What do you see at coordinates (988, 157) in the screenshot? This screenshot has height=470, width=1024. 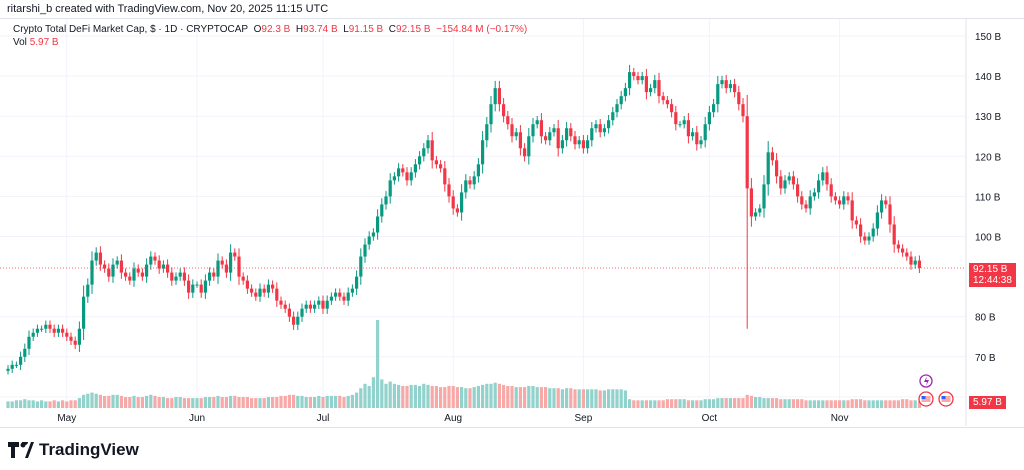 I see `y-tick-label: 120 B` at bounding box center [988, 157].